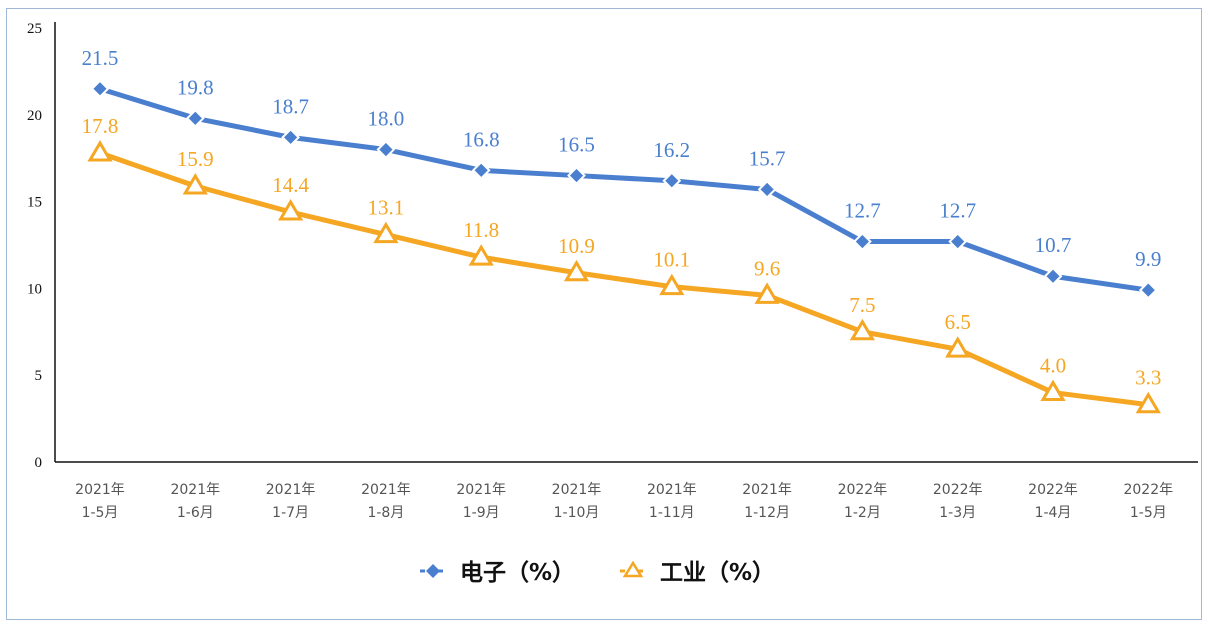  Describe the element at coordinates (957, 513) in the screenshot. I see `x-tick-label: 1-3月` at that location.